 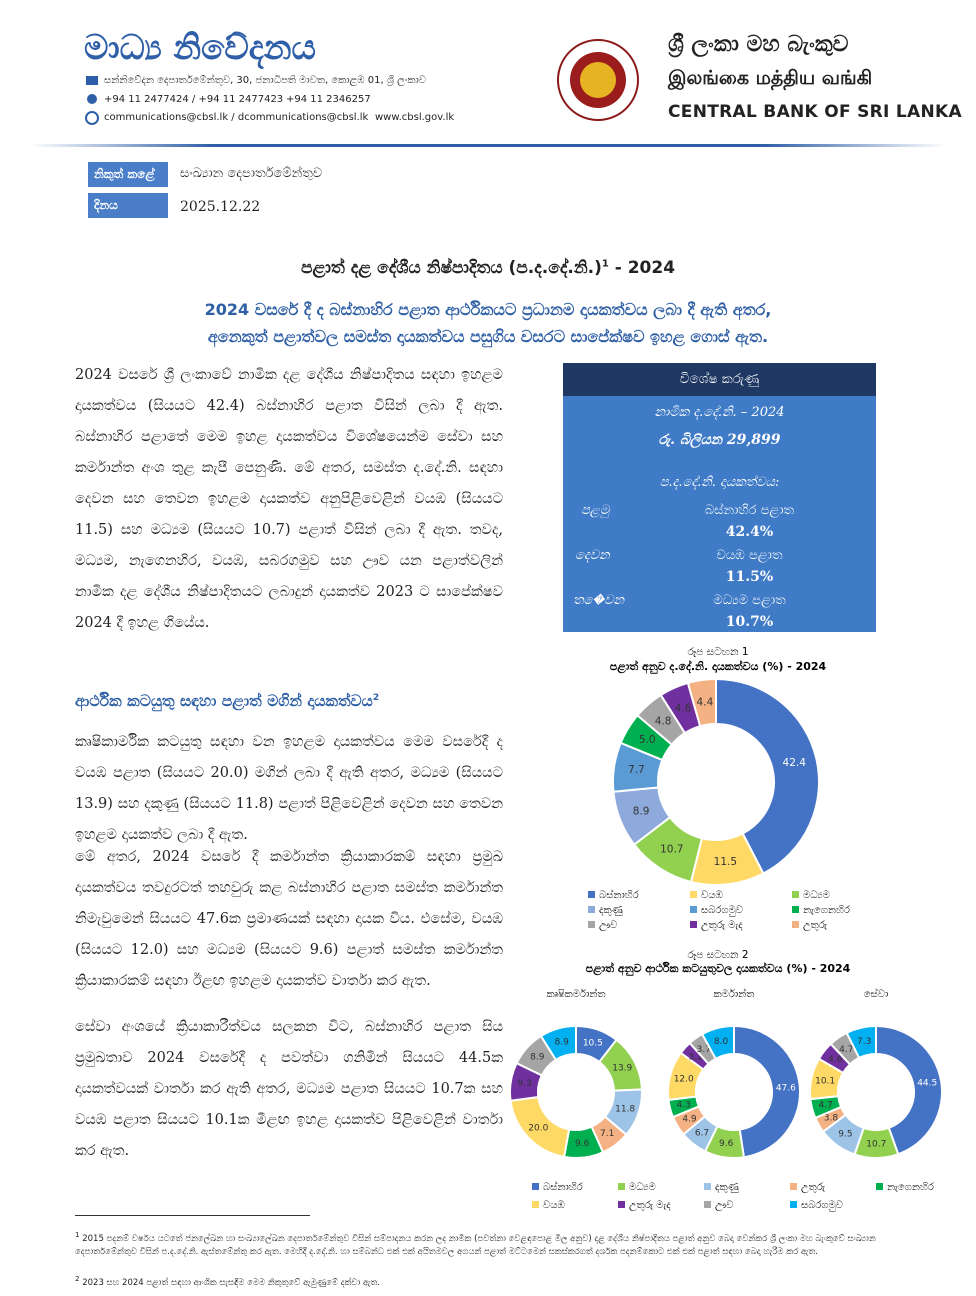 I want to click on panel-title: කෘෂිකර්මාන්ත, so click(x=575, y=993).